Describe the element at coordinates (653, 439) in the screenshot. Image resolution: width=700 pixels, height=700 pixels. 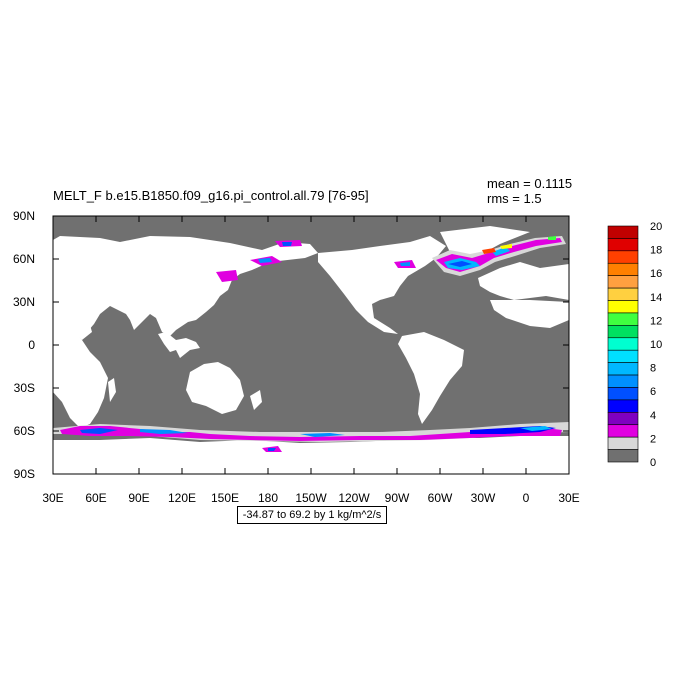
I see `colorbar-label: 2` at that location.